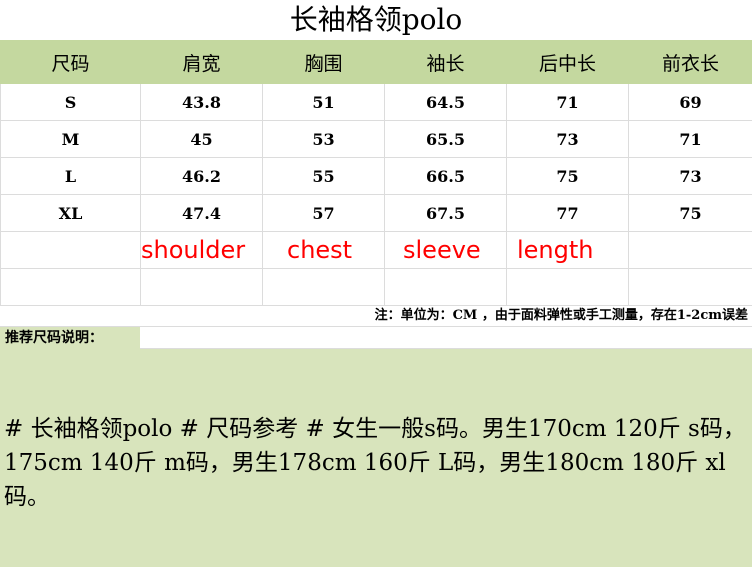  Describe the element at coordinates (445, 62) in the screenshot. I see `header-sleeve: 袖长` at that location.